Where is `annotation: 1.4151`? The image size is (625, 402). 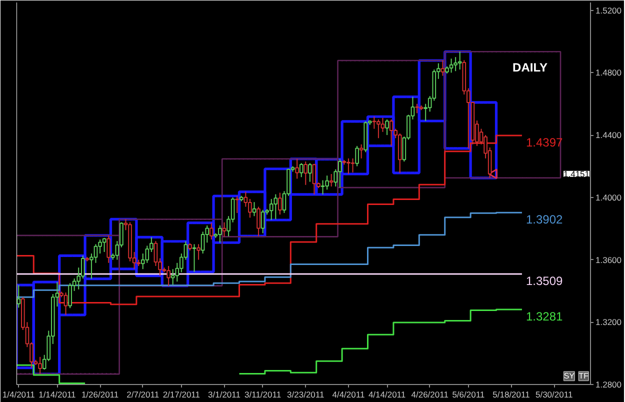
annotation: 1.4151 is located at coordinates (577, 173).